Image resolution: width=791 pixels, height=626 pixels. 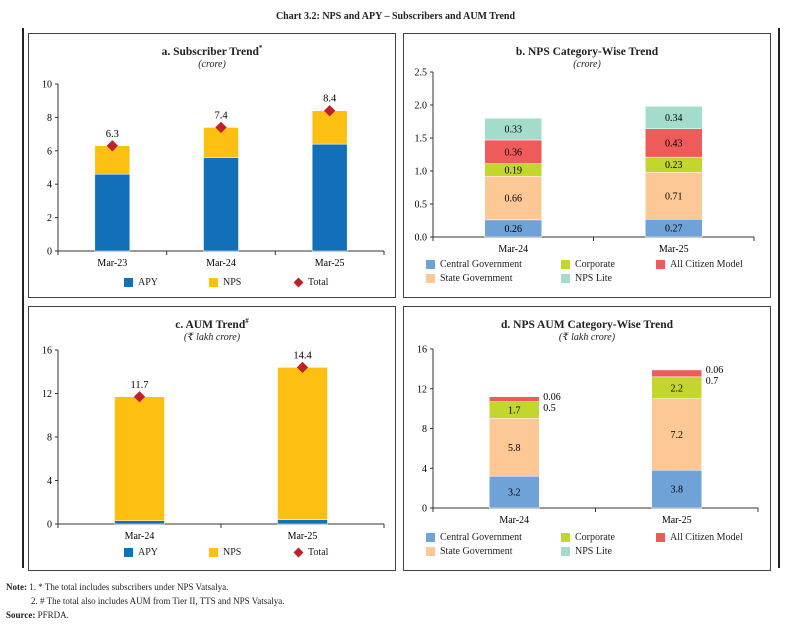 I want to click on data-label: 0.71, so click(x=674, y=196).